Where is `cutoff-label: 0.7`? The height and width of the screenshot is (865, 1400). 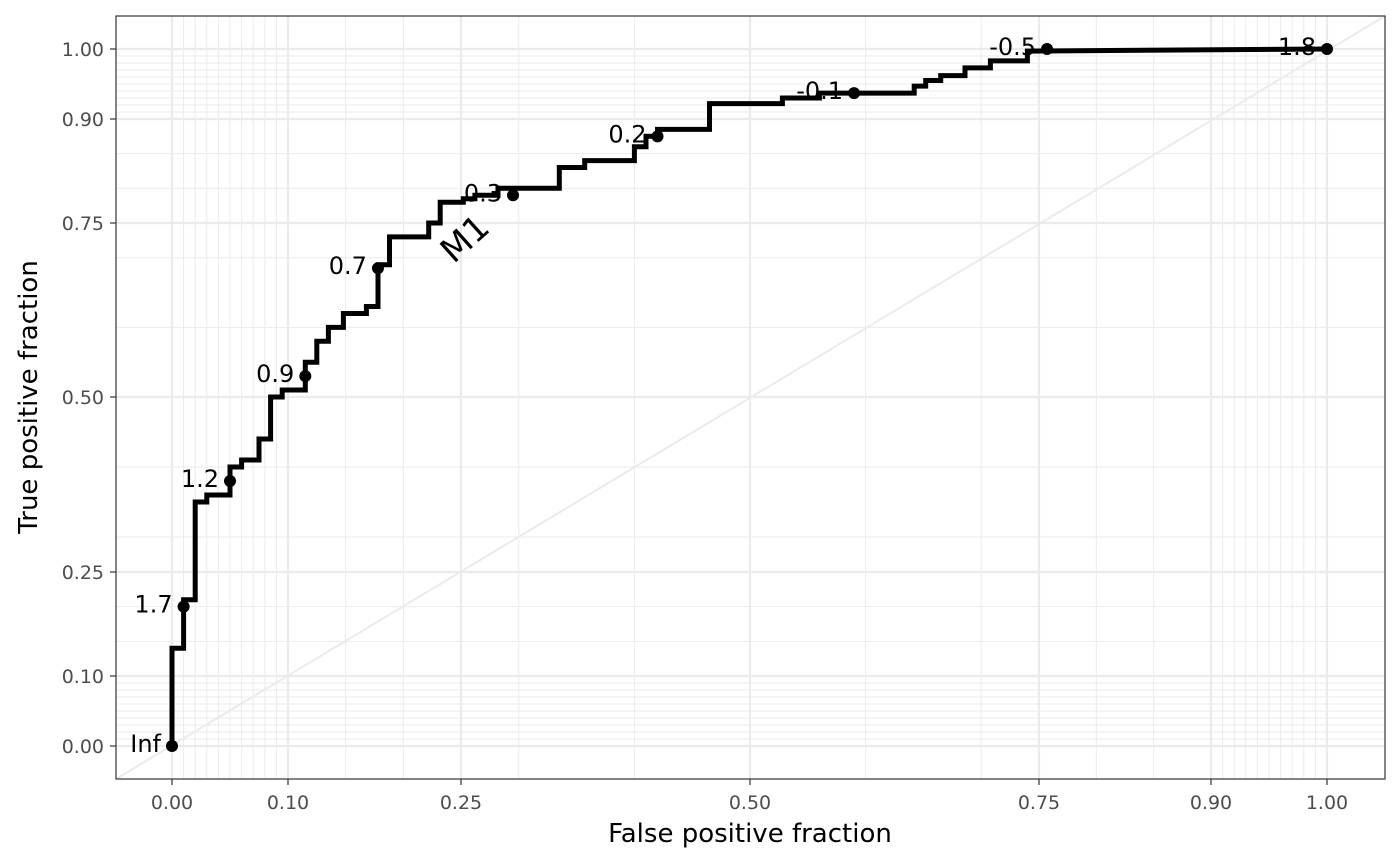 cutoff-label: 0.7 is located at coordinates (348, 266).